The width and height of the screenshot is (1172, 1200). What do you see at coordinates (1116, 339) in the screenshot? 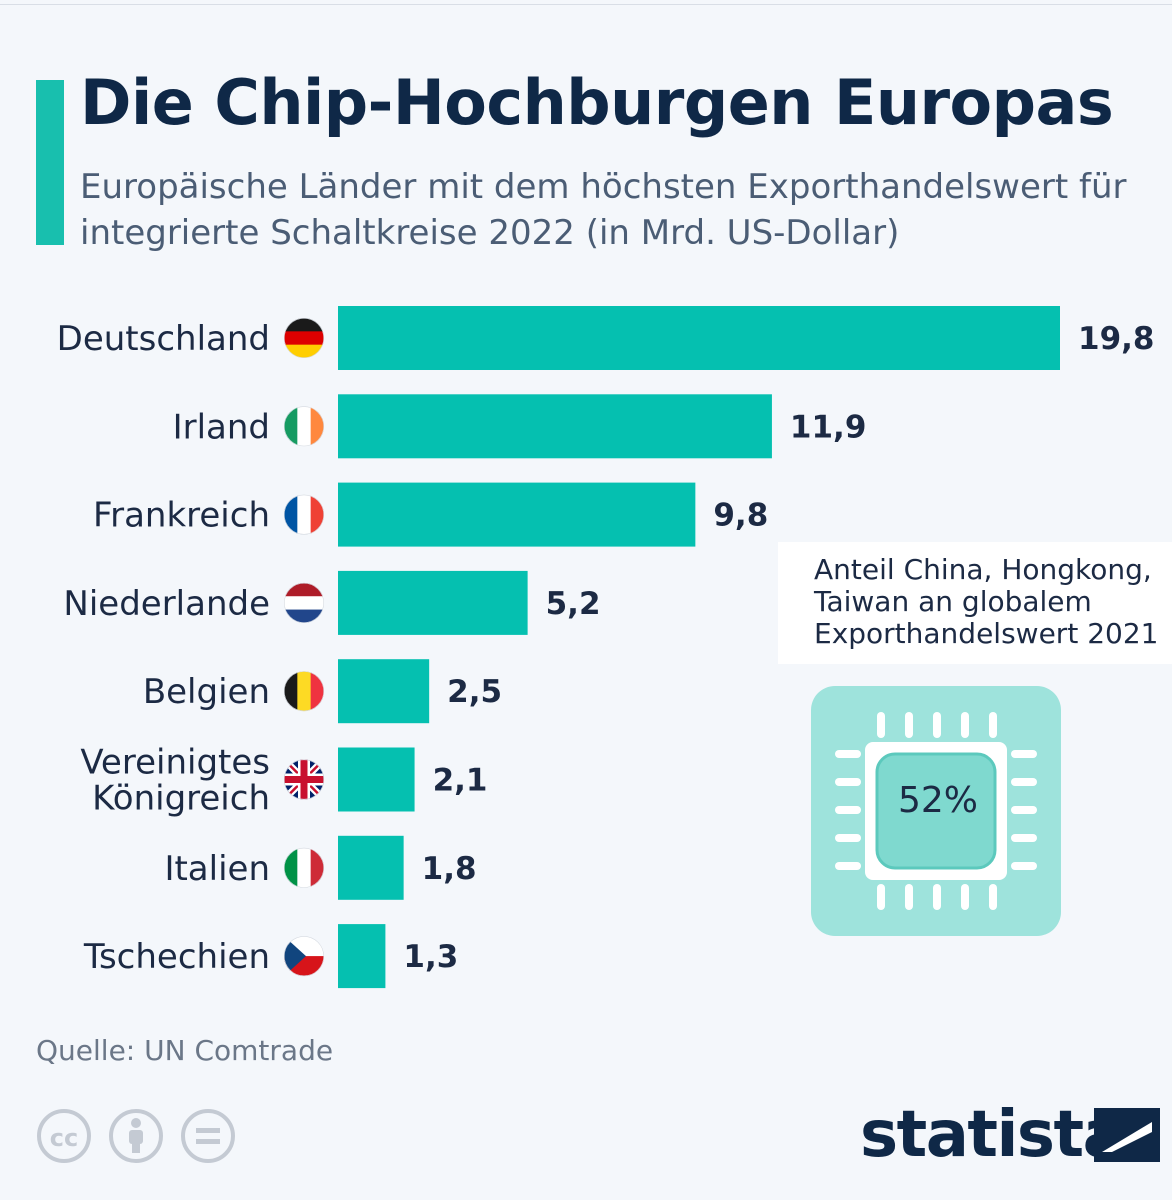
I see `value-label: 19,8` at bounding box center [1116, 339].